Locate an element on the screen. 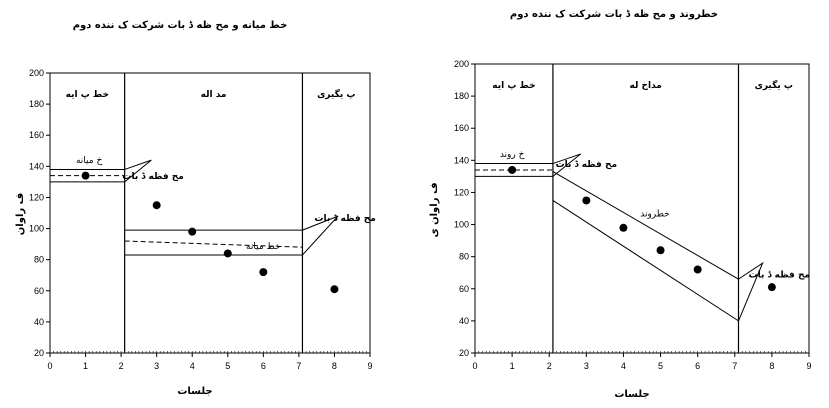  y-axis-label: ف راوان ی is located at coordinates (434, 209).